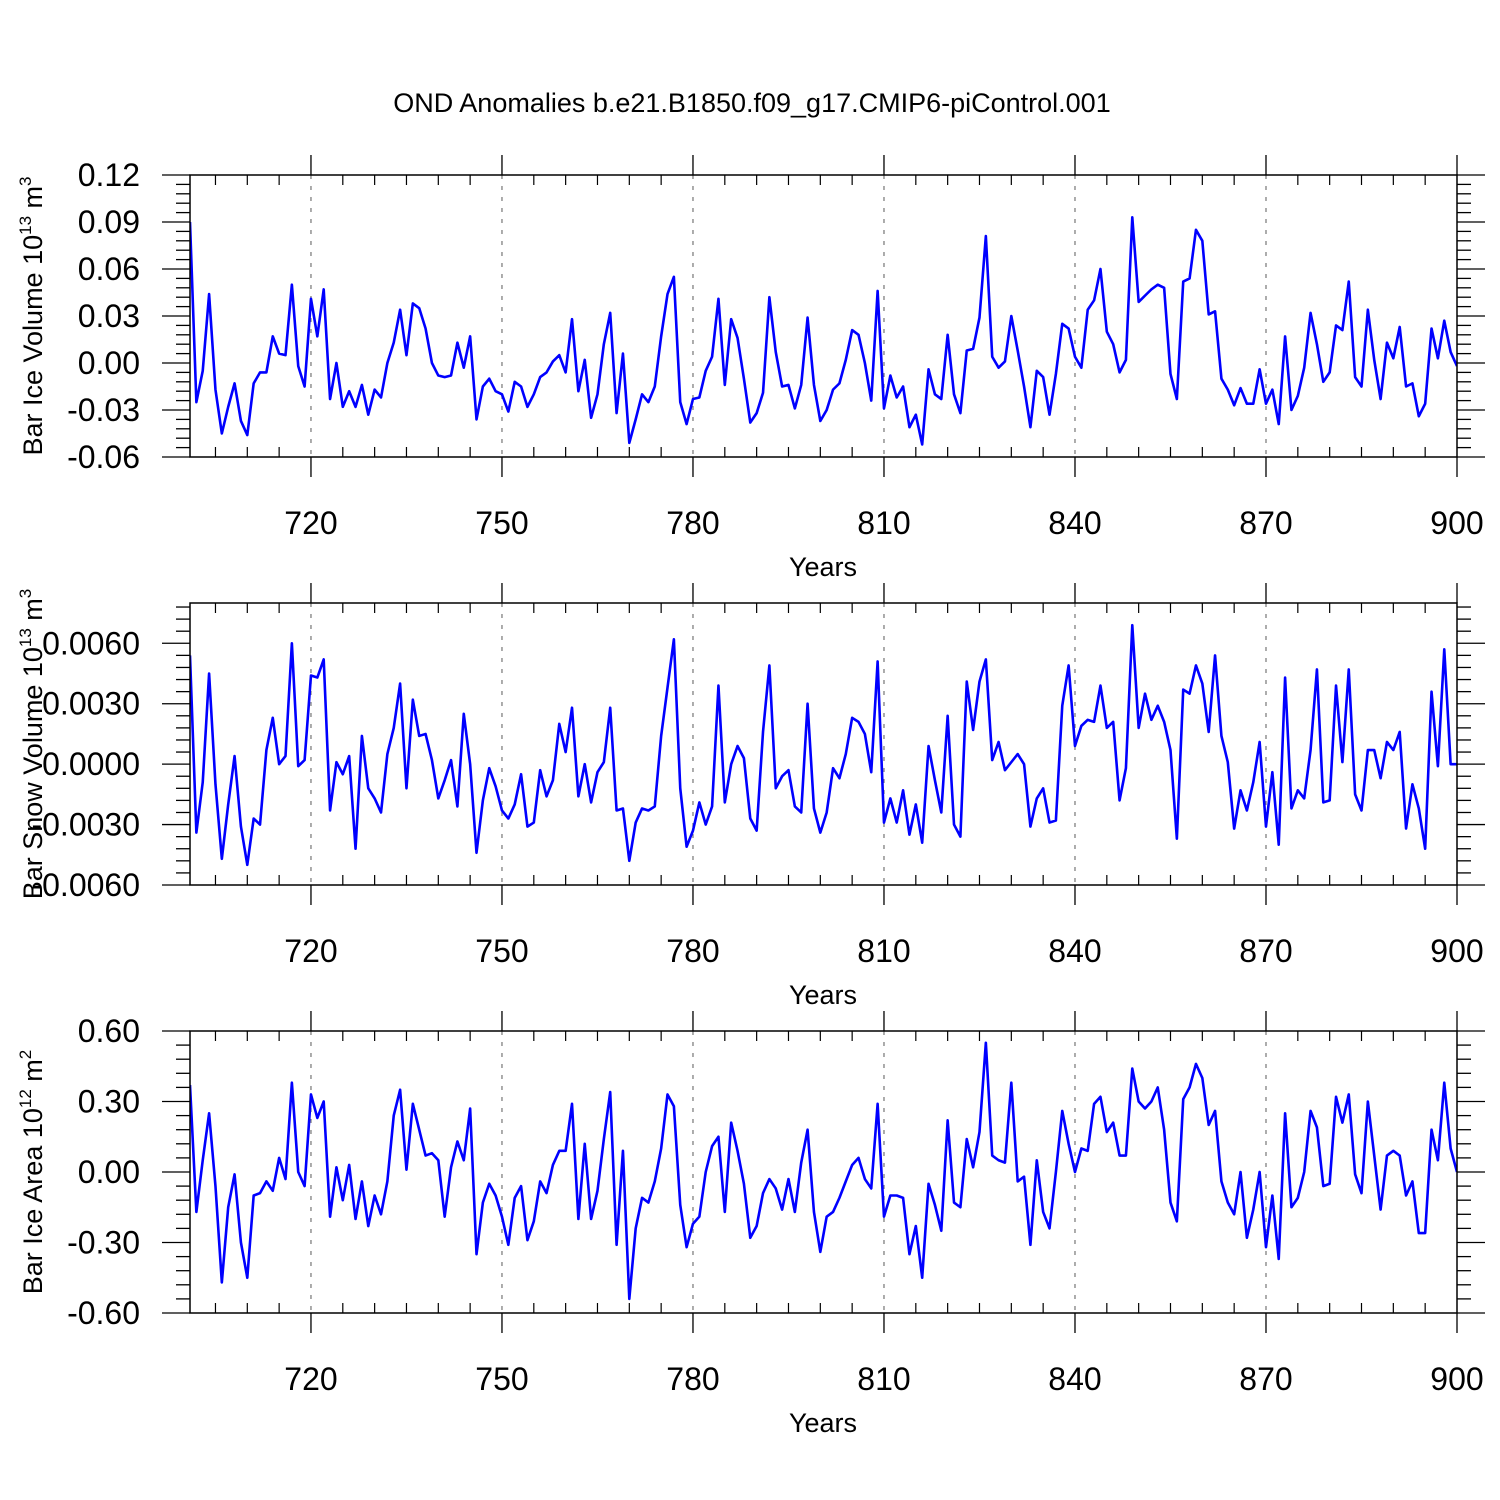 The width and height of the screenshot is (1500, 1500). I want to click on y-tick-label: -0.0060, so click(85, 885).